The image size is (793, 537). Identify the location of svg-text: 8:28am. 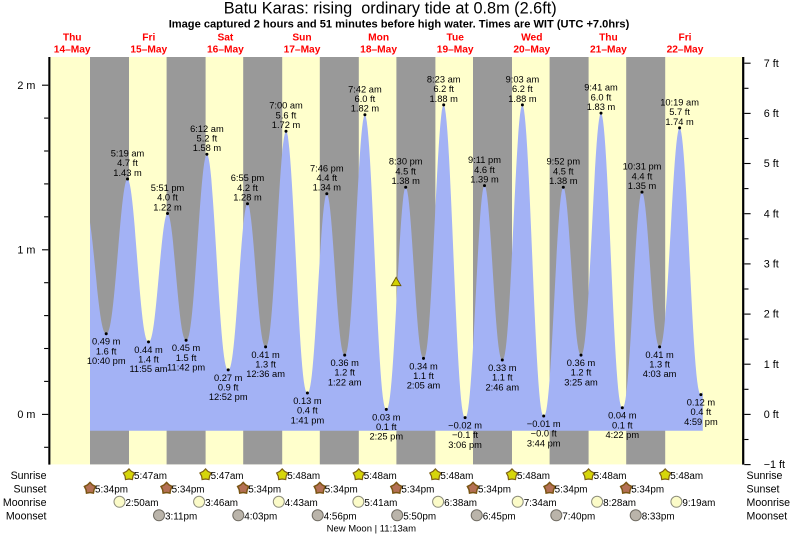
(619, 503).